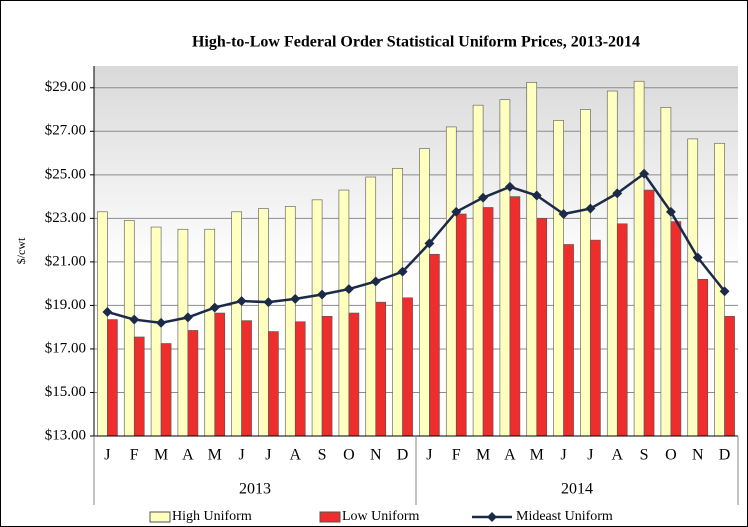  I want to click on legend-label: High Uniform, so click(212, 516).